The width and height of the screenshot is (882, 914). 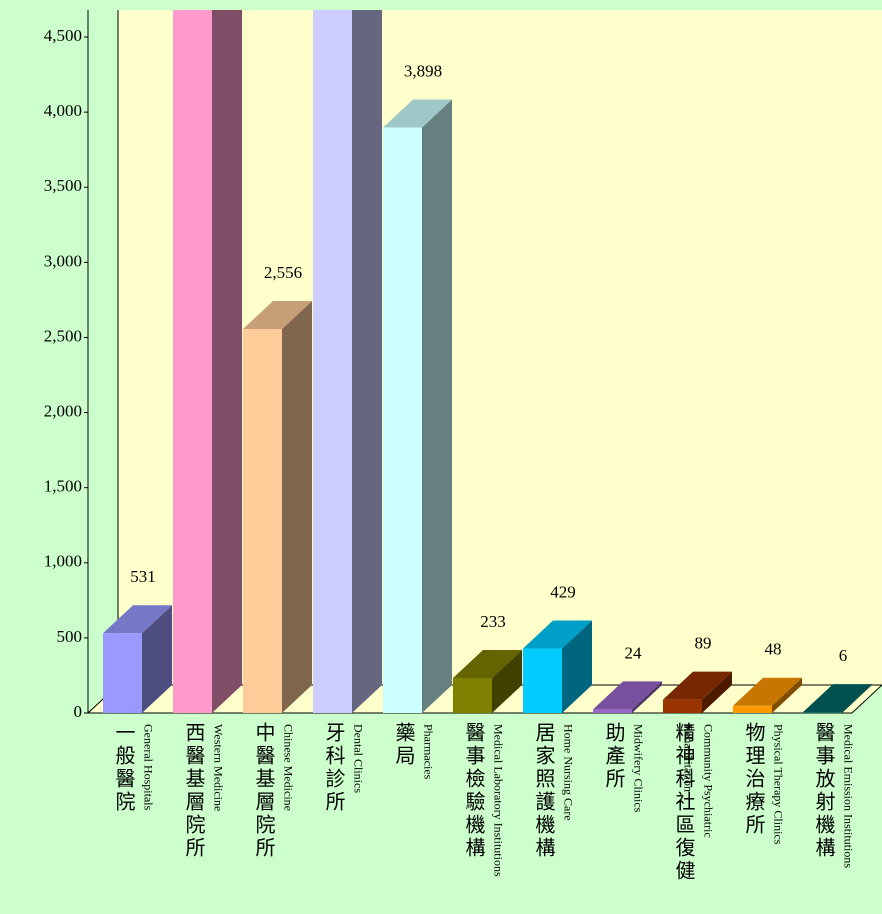 What do you see at coordinates (773, 649) in the screenshot?
I see `value-label: 48` at bounding box center [773, 649].